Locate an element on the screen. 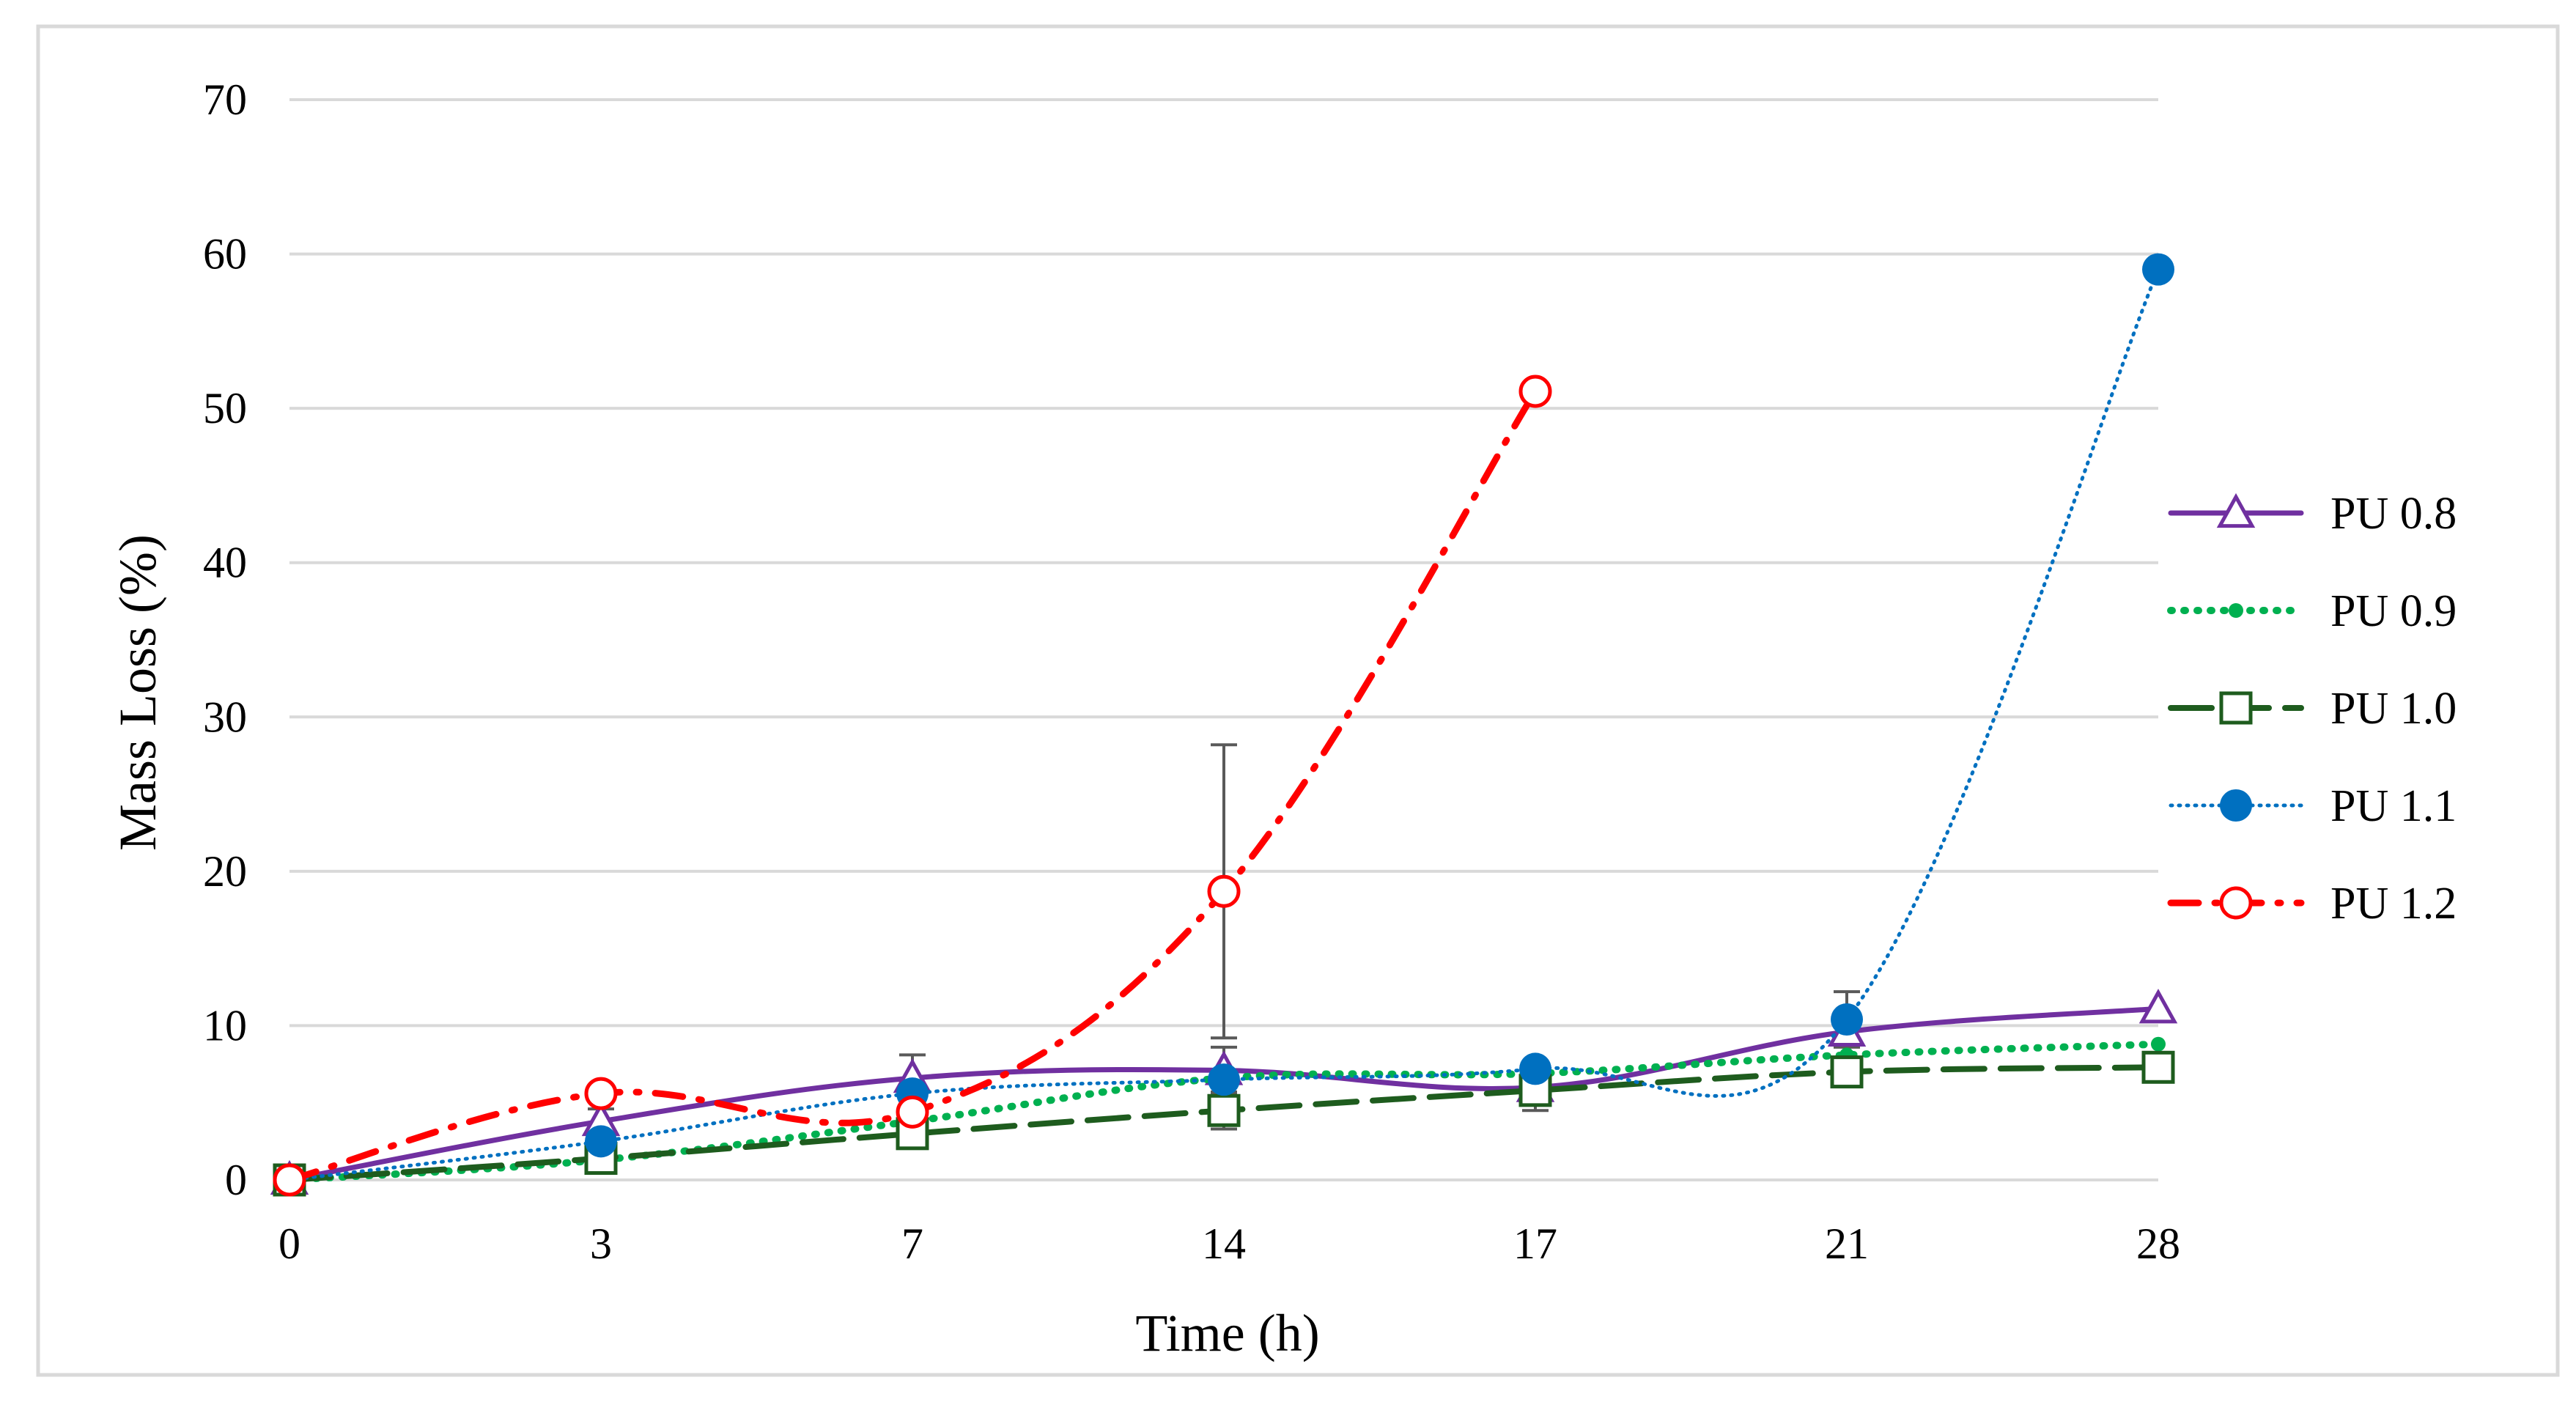  x-tick-label: 17 is located at coordinates (1535, 1244).